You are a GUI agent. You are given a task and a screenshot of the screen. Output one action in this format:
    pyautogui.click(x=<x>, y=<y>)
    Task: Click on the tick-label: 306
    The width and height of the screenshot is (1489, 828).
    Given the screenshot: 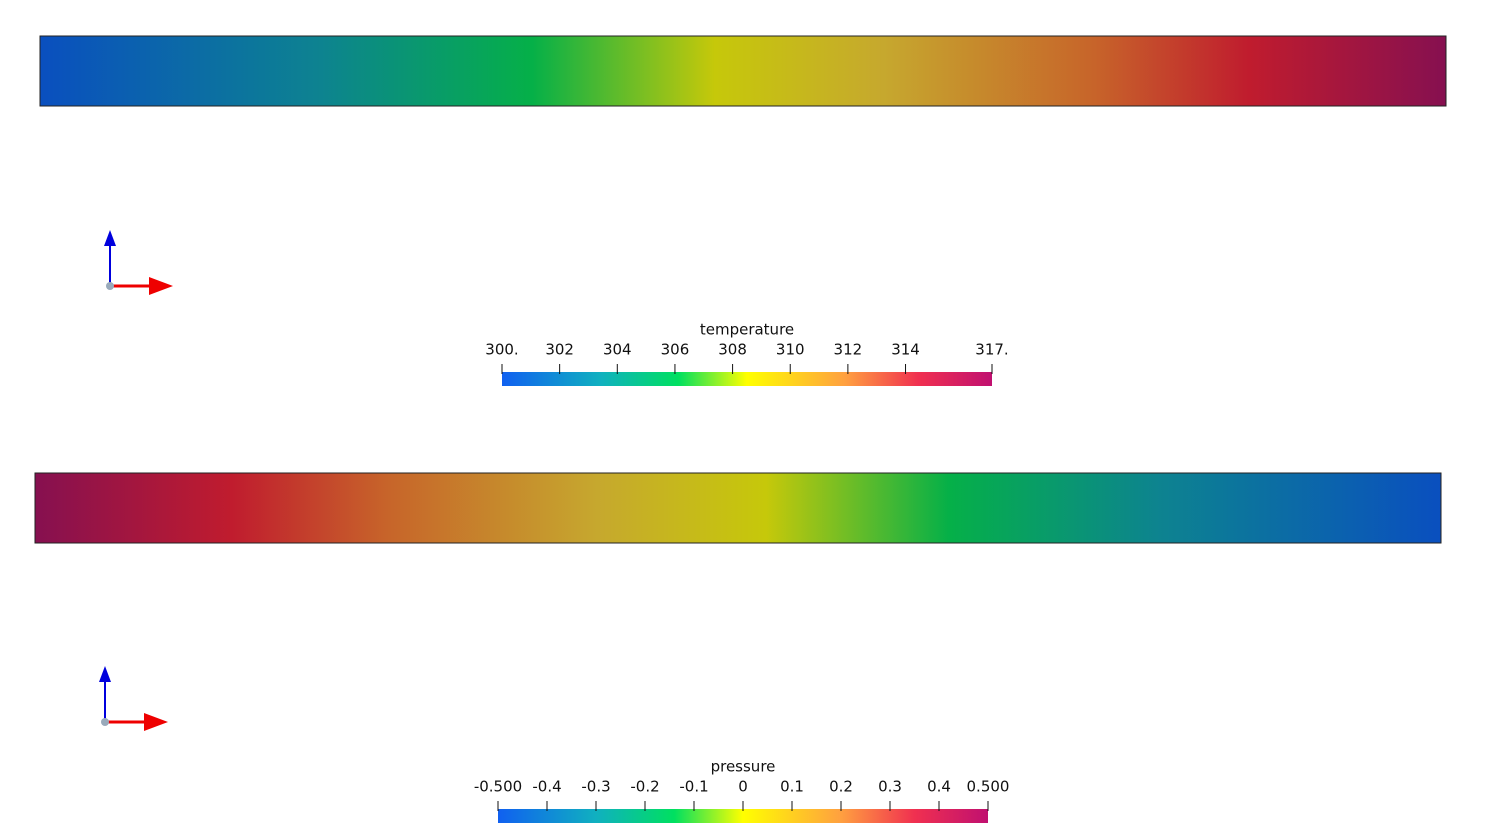 What is the action you would take?
    pyautogui.click(x=675, y=350)
    